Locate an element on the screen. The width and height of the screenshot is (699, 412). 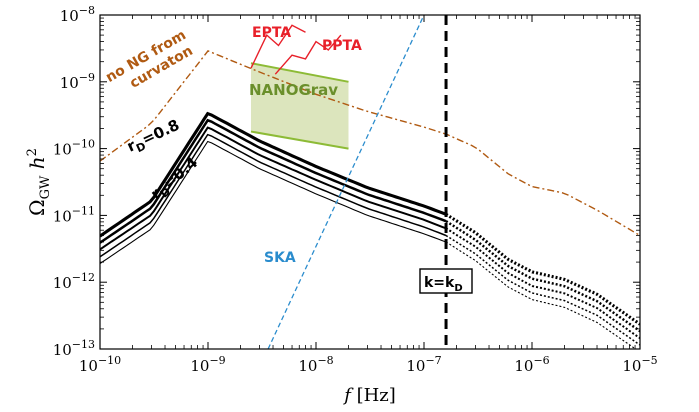
kD-box: k=kD is located at coordinates (446, 281).